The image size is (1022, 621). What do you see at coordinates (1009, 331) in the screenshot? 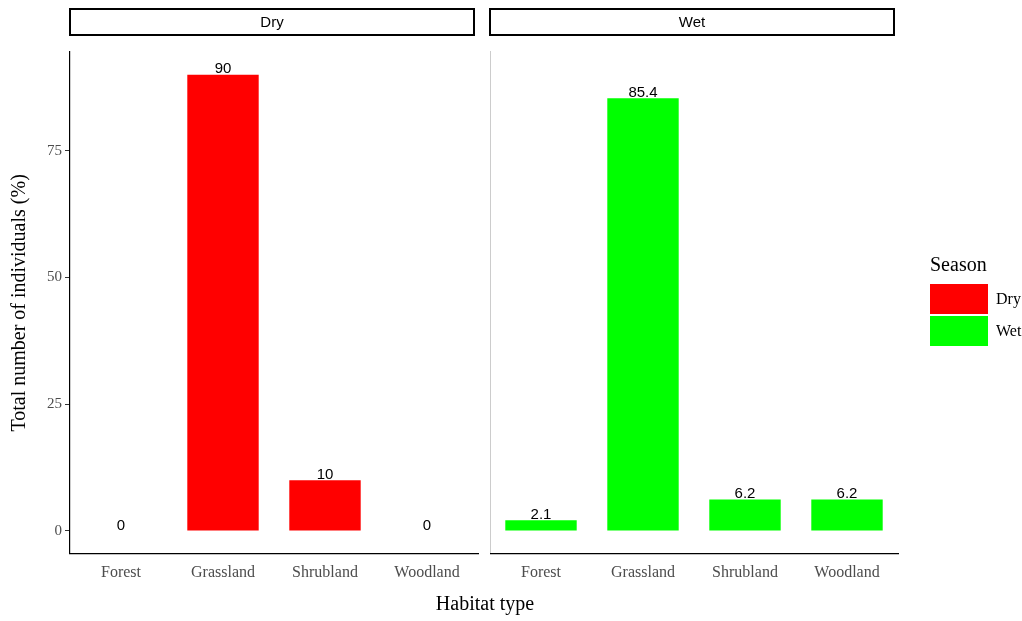
I see `legend-label: Wet` at bounding box center [1009, 331].